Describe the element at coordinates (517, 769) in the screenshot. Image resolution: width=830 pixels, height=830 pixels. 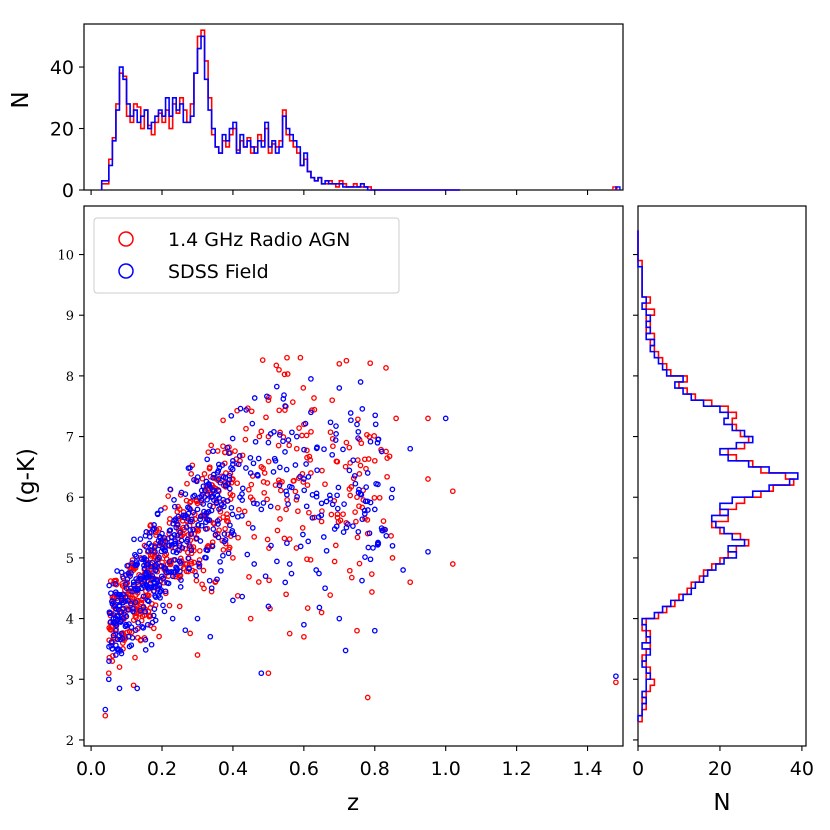
I see `scatter-xtick-label: 1.2` at that location.